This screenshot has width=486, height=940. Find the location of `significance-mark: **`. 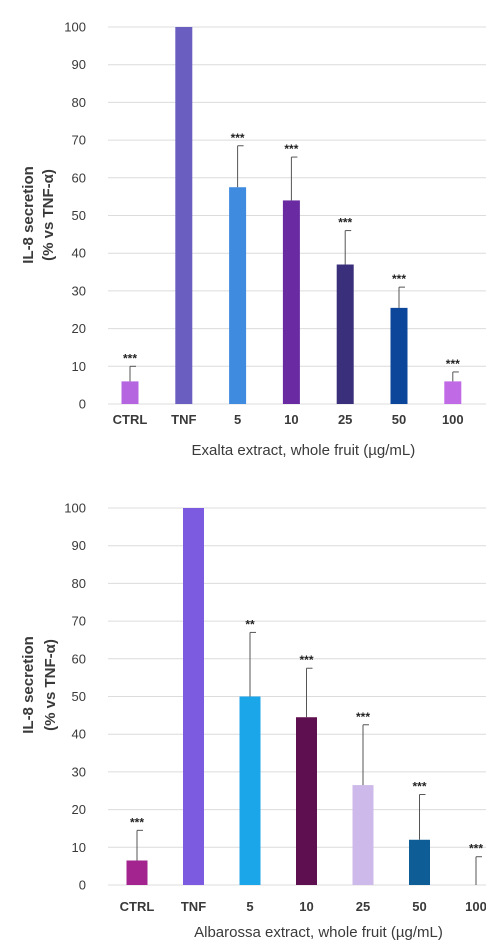

significance-mark: ** is located at coordinates (250, 624).